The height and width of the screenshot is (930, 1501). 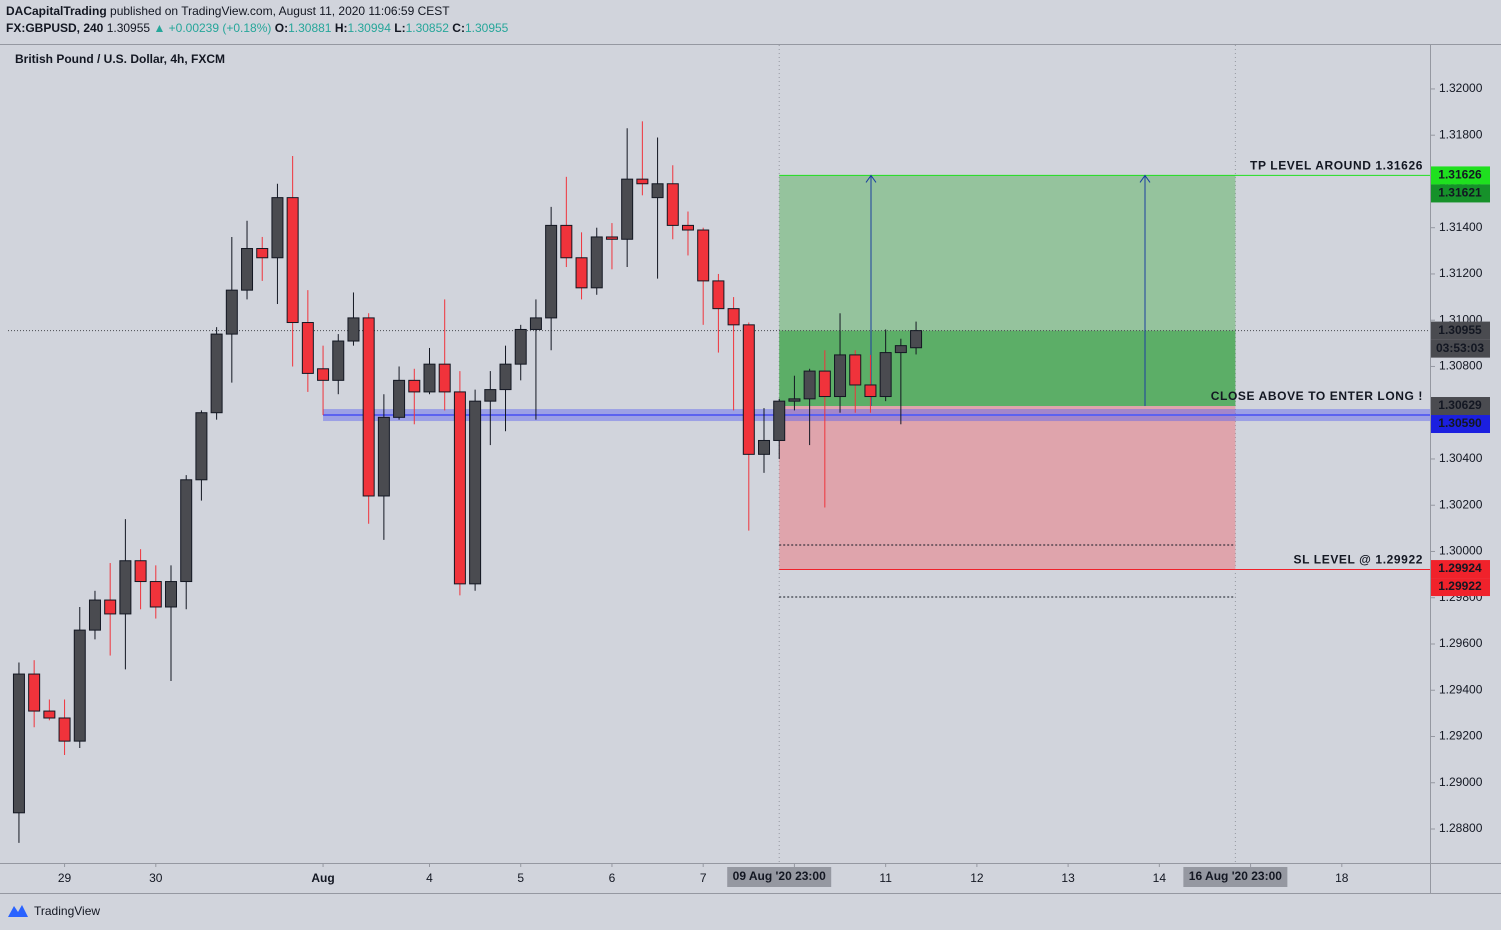 I want to click on price-tag-label: 1.30955, so click(x=1460, y=330).